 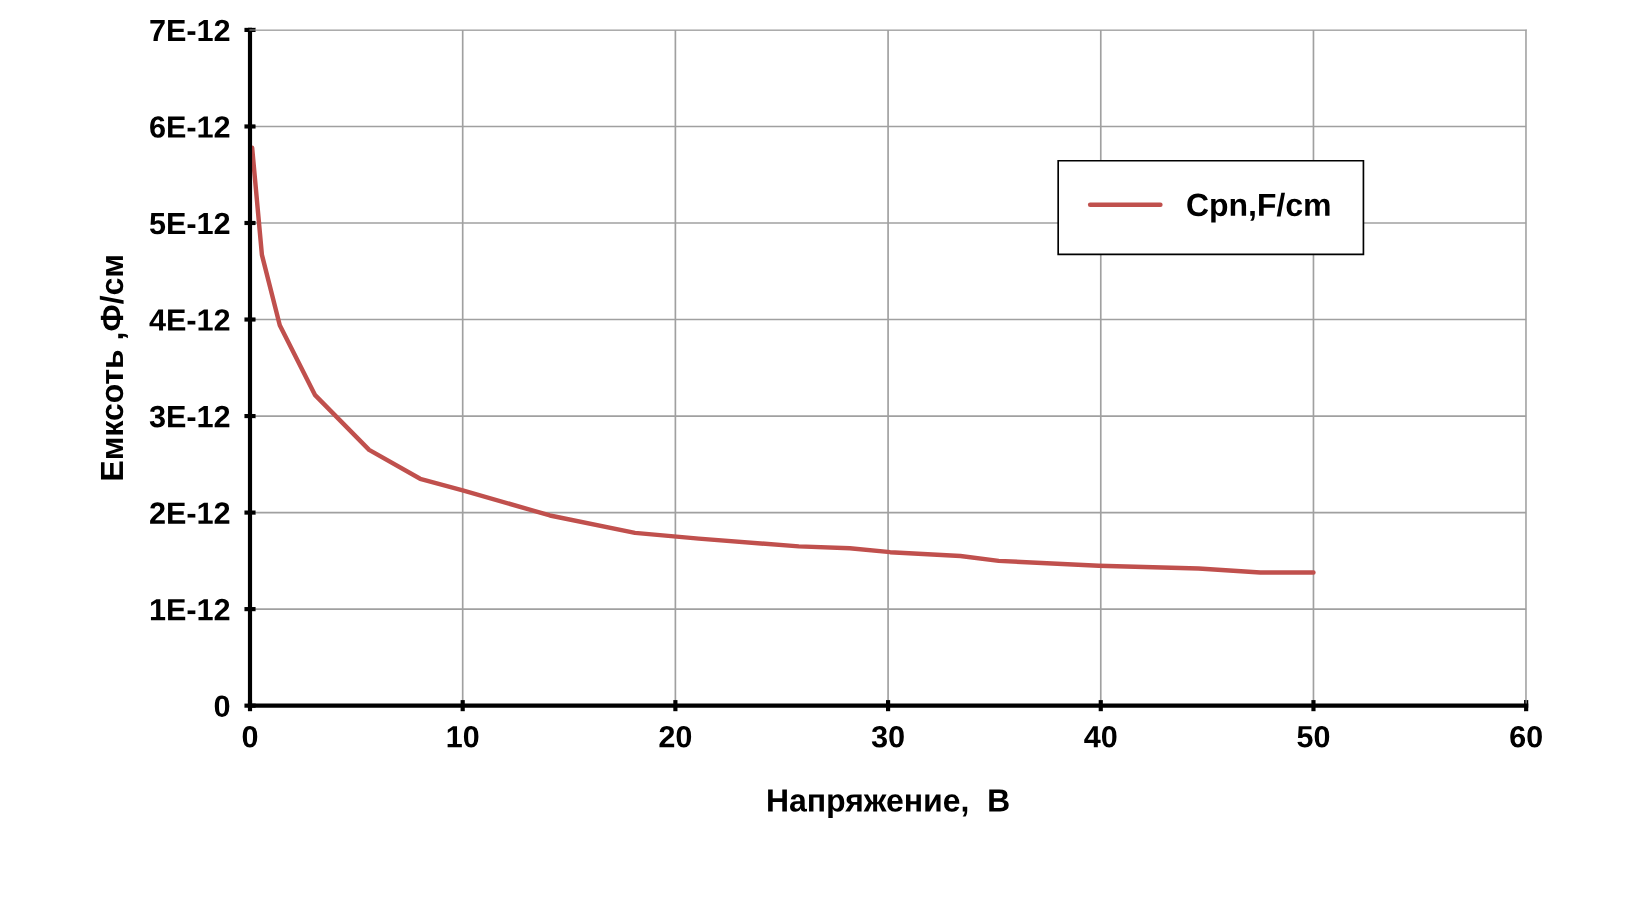 I want to click on y-axis-title: Емксоть ,Ф/см, so click(x=113, y=368).